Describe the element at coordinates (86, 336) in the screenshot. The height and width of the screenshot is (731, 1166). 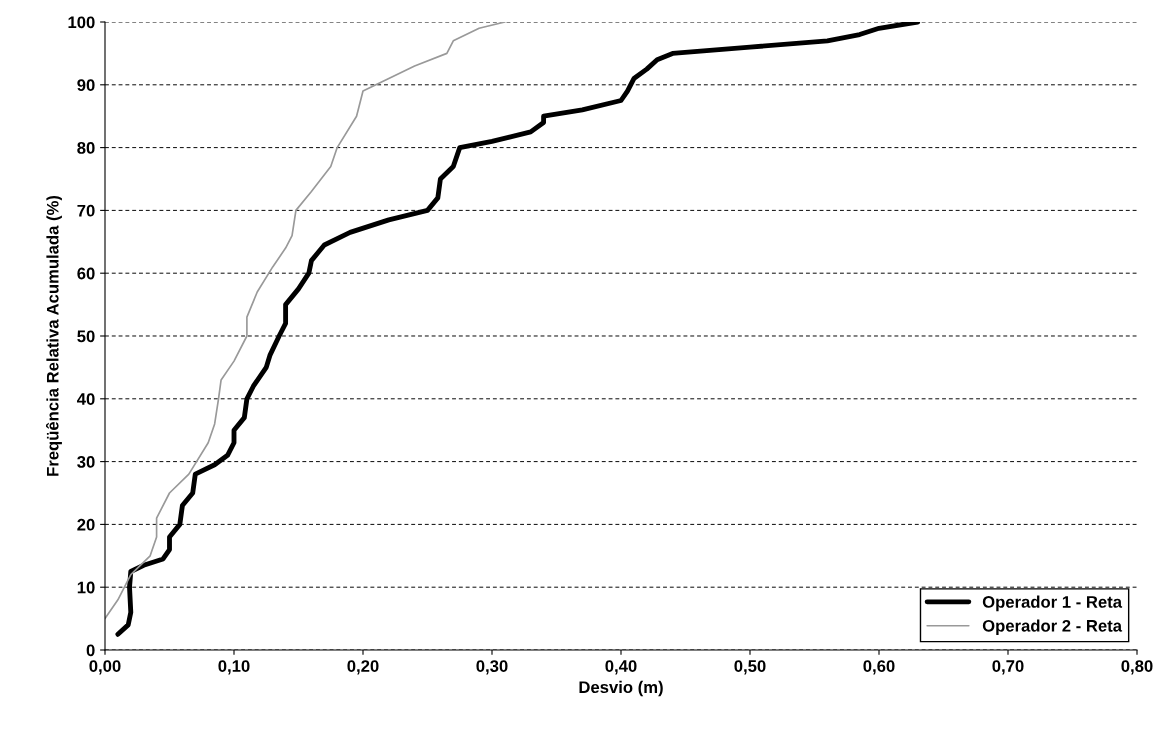
I see `y-tick-label: 50` at that location.